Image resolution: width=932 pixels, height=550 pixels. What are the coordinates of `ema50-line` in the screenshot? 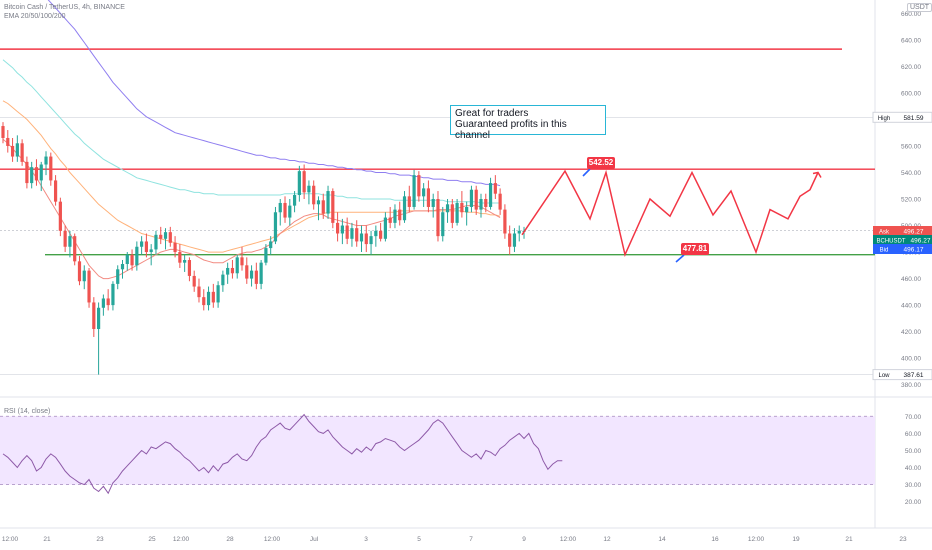 It's located at (251, 176).